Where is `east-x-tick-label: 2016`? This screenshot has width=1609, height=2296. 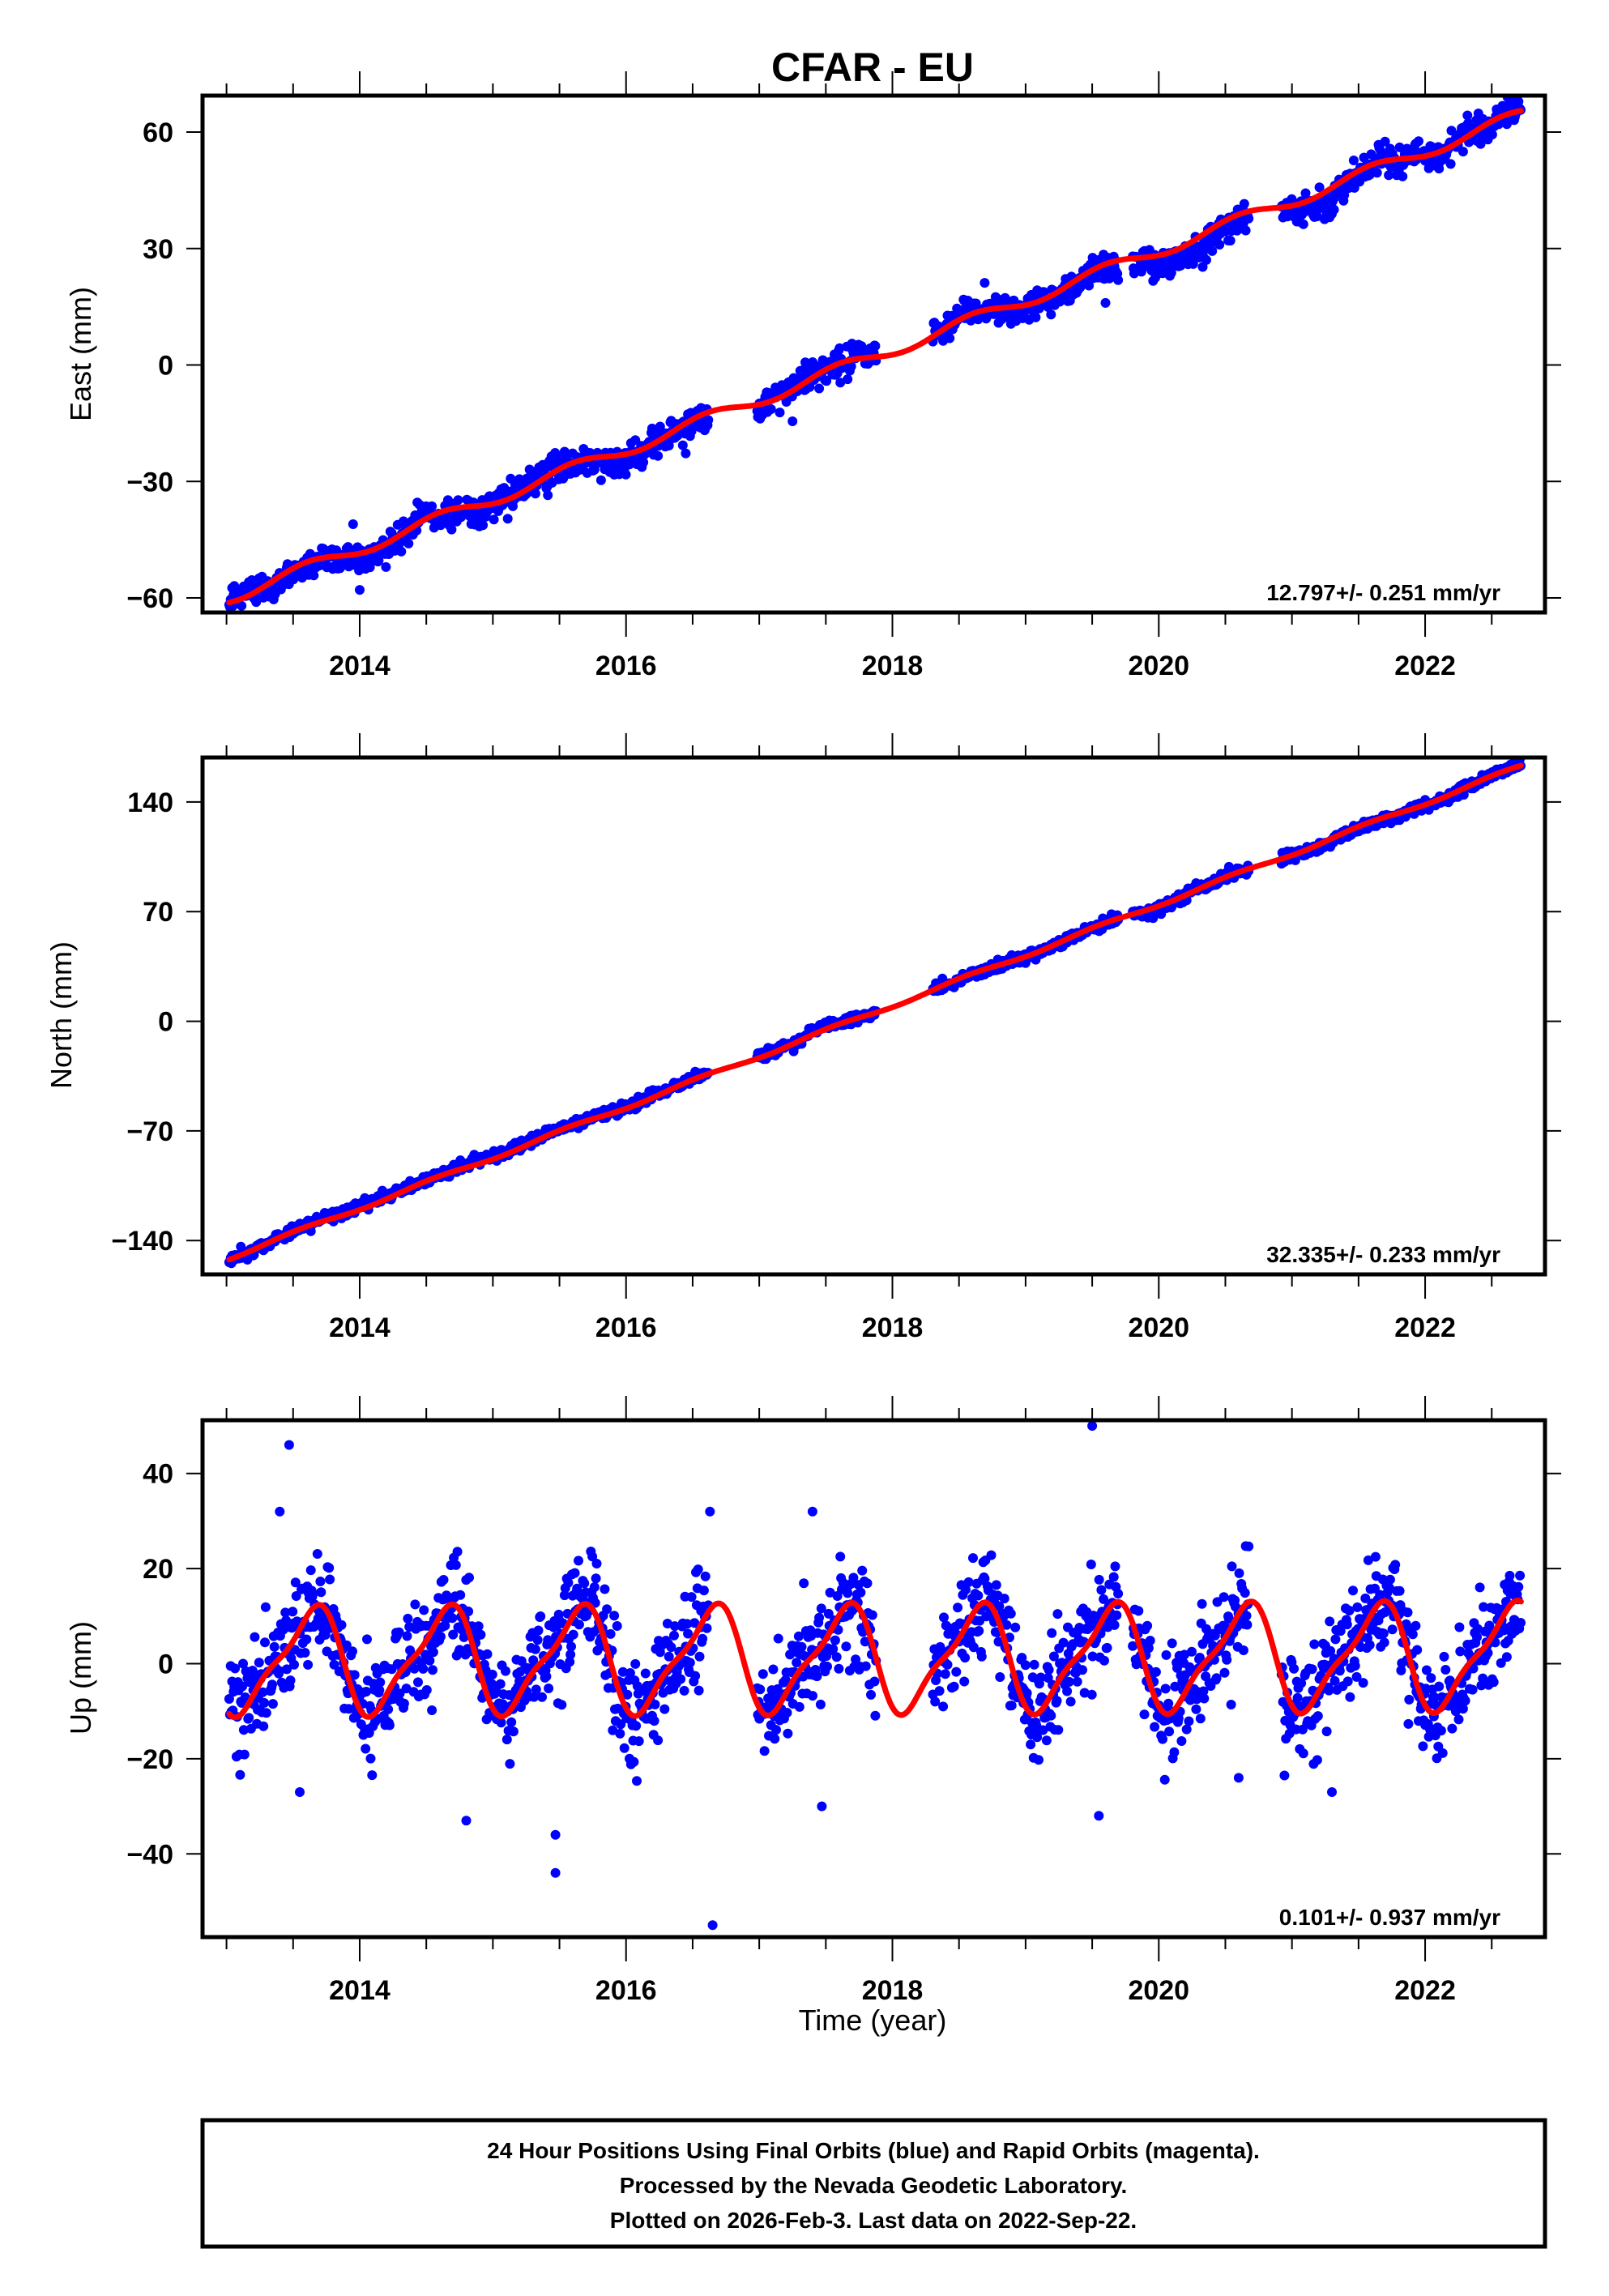
east-x-tick-label: 2016 is located at coordinates (626, 666).